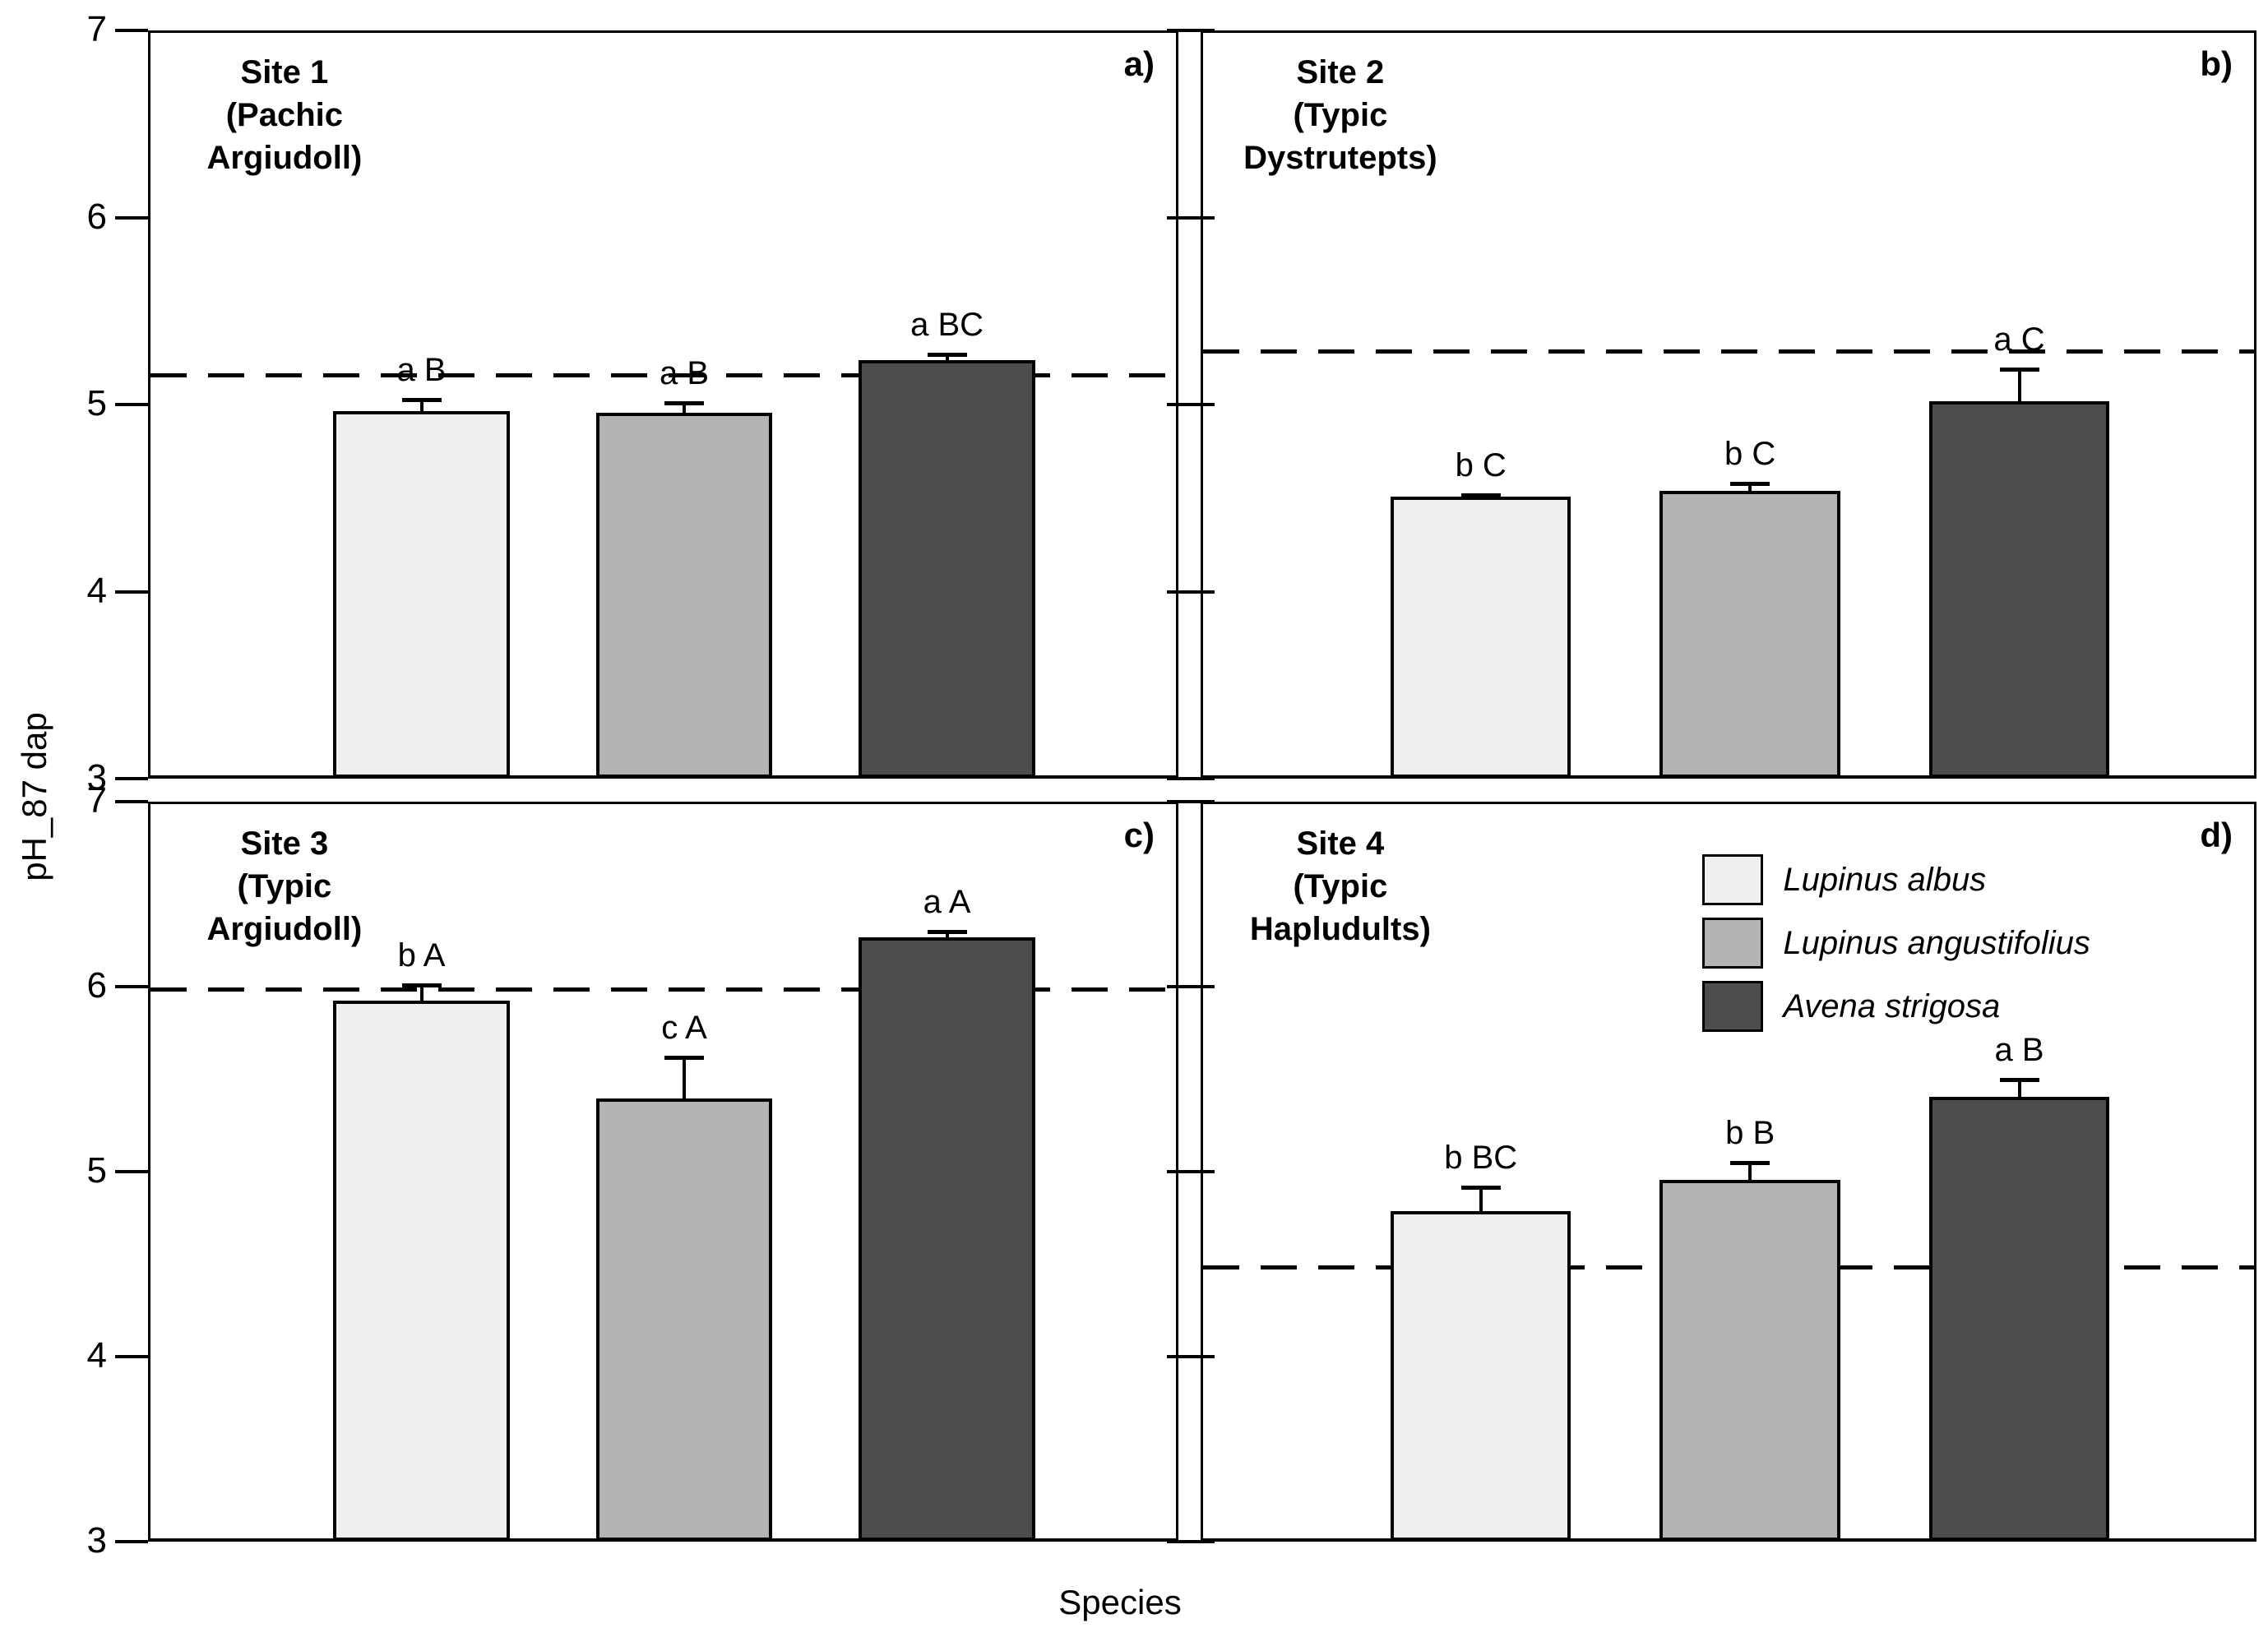 This screenshot has height=1651, width=2268. Describe the element at coordinates (422, 594) in the screenshot. I see `bar-a-lupinus-albus` at that location.